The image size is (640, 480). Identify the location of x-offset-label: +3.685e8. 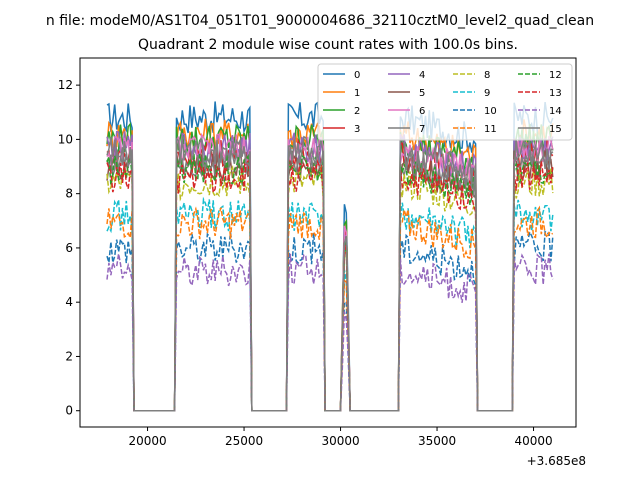
(556, 461).